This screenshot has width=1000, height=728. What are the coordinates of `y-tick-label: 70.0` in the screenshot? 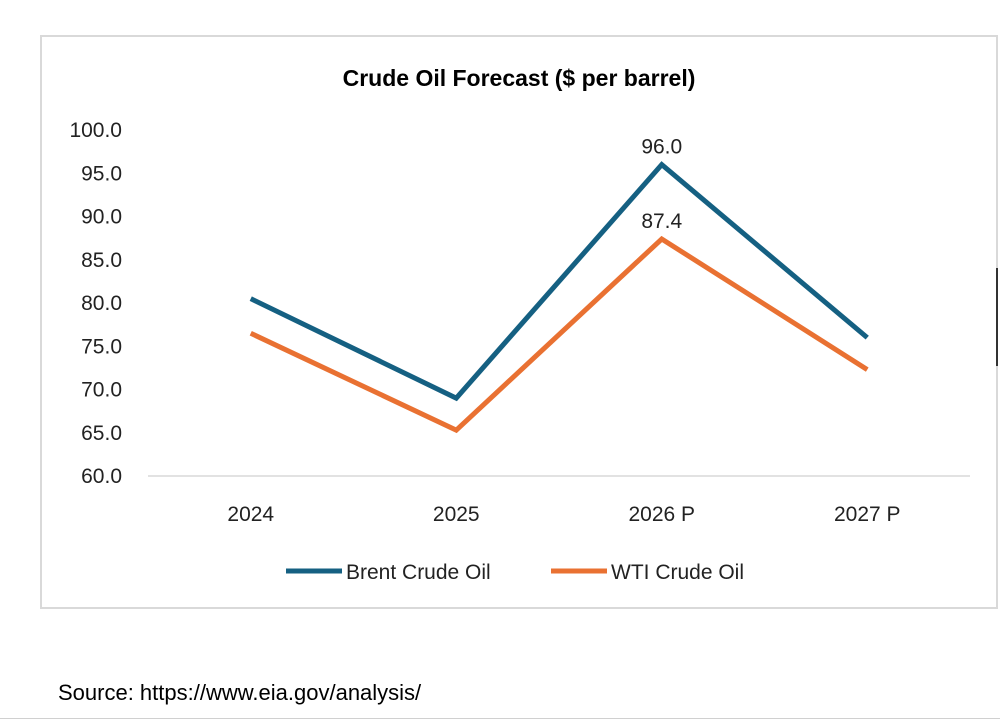 It's located at (101, 390).